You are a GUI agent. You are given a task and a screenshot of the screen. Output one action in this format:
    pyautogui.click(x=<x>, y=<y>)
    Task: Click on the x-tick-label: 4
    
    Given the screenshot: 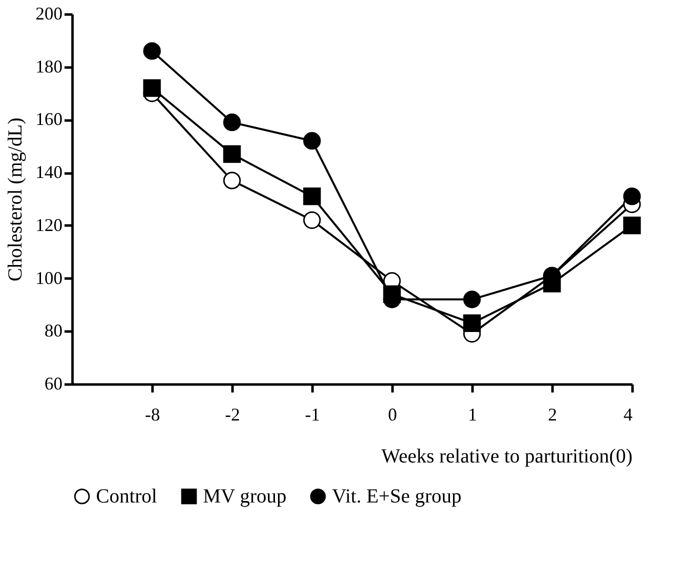 What is the action you would take?
    pyautogui.click(x=628, y=414)
    